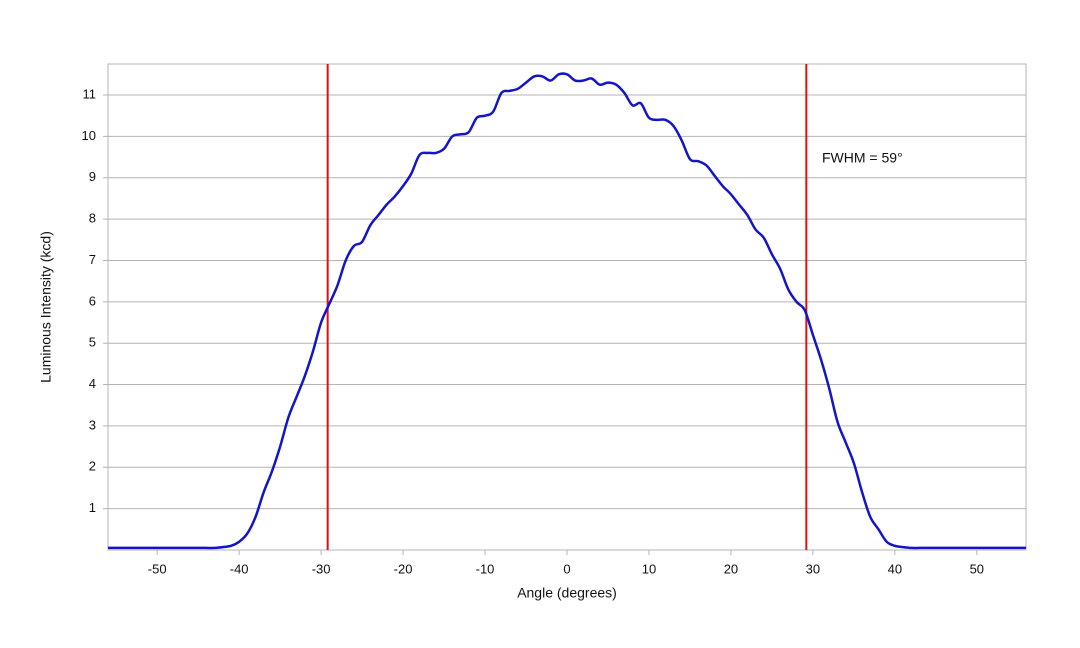 The image size is (1080, 648). What do you see at coordinates (90, 93) in the screenshot?
I see `y-tick-label: 11` at bounding box center [90, 93].